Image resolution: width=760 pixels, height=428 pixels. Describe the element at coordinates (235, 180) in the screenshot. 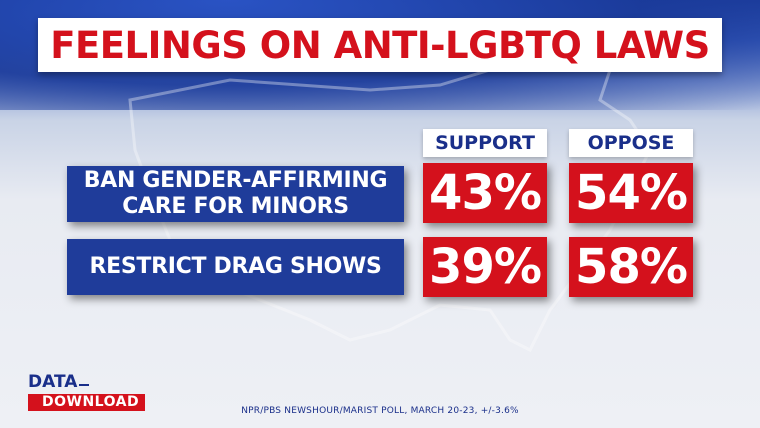

I see `row-label-ban-care-line1: BAN GENDER-AFFIRMING` at that location.